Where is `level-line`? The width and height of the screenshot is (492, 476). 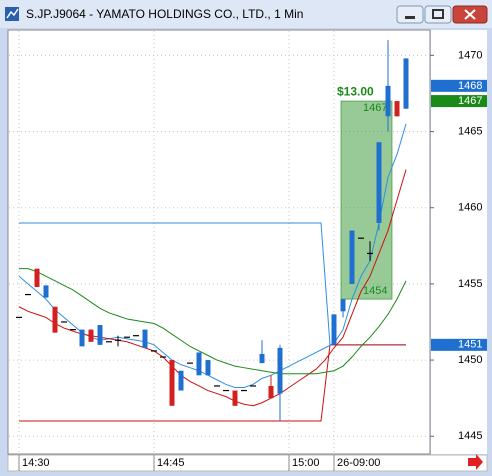
level-line is located at coordinates (212, 383).